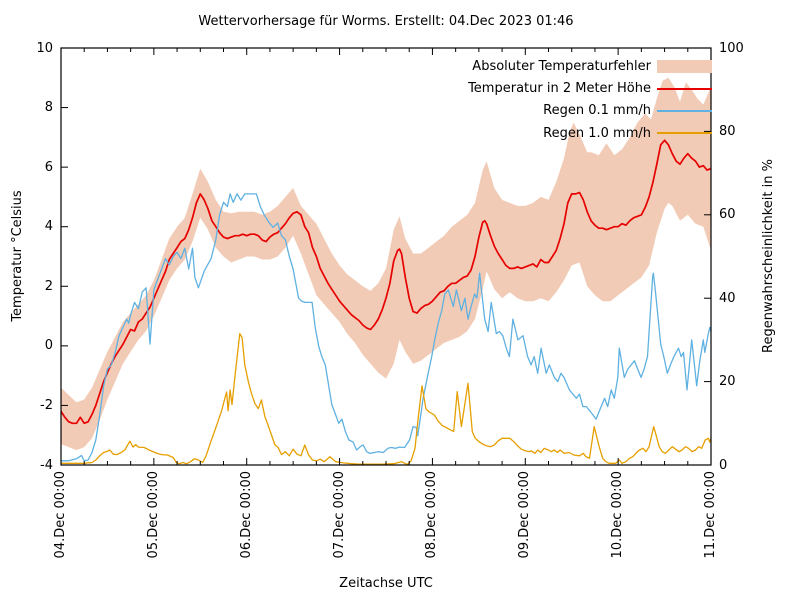  Describe the element at coordinates (727, 298) in the screenshot. I see `y-right-tick-label: 40` at that location.